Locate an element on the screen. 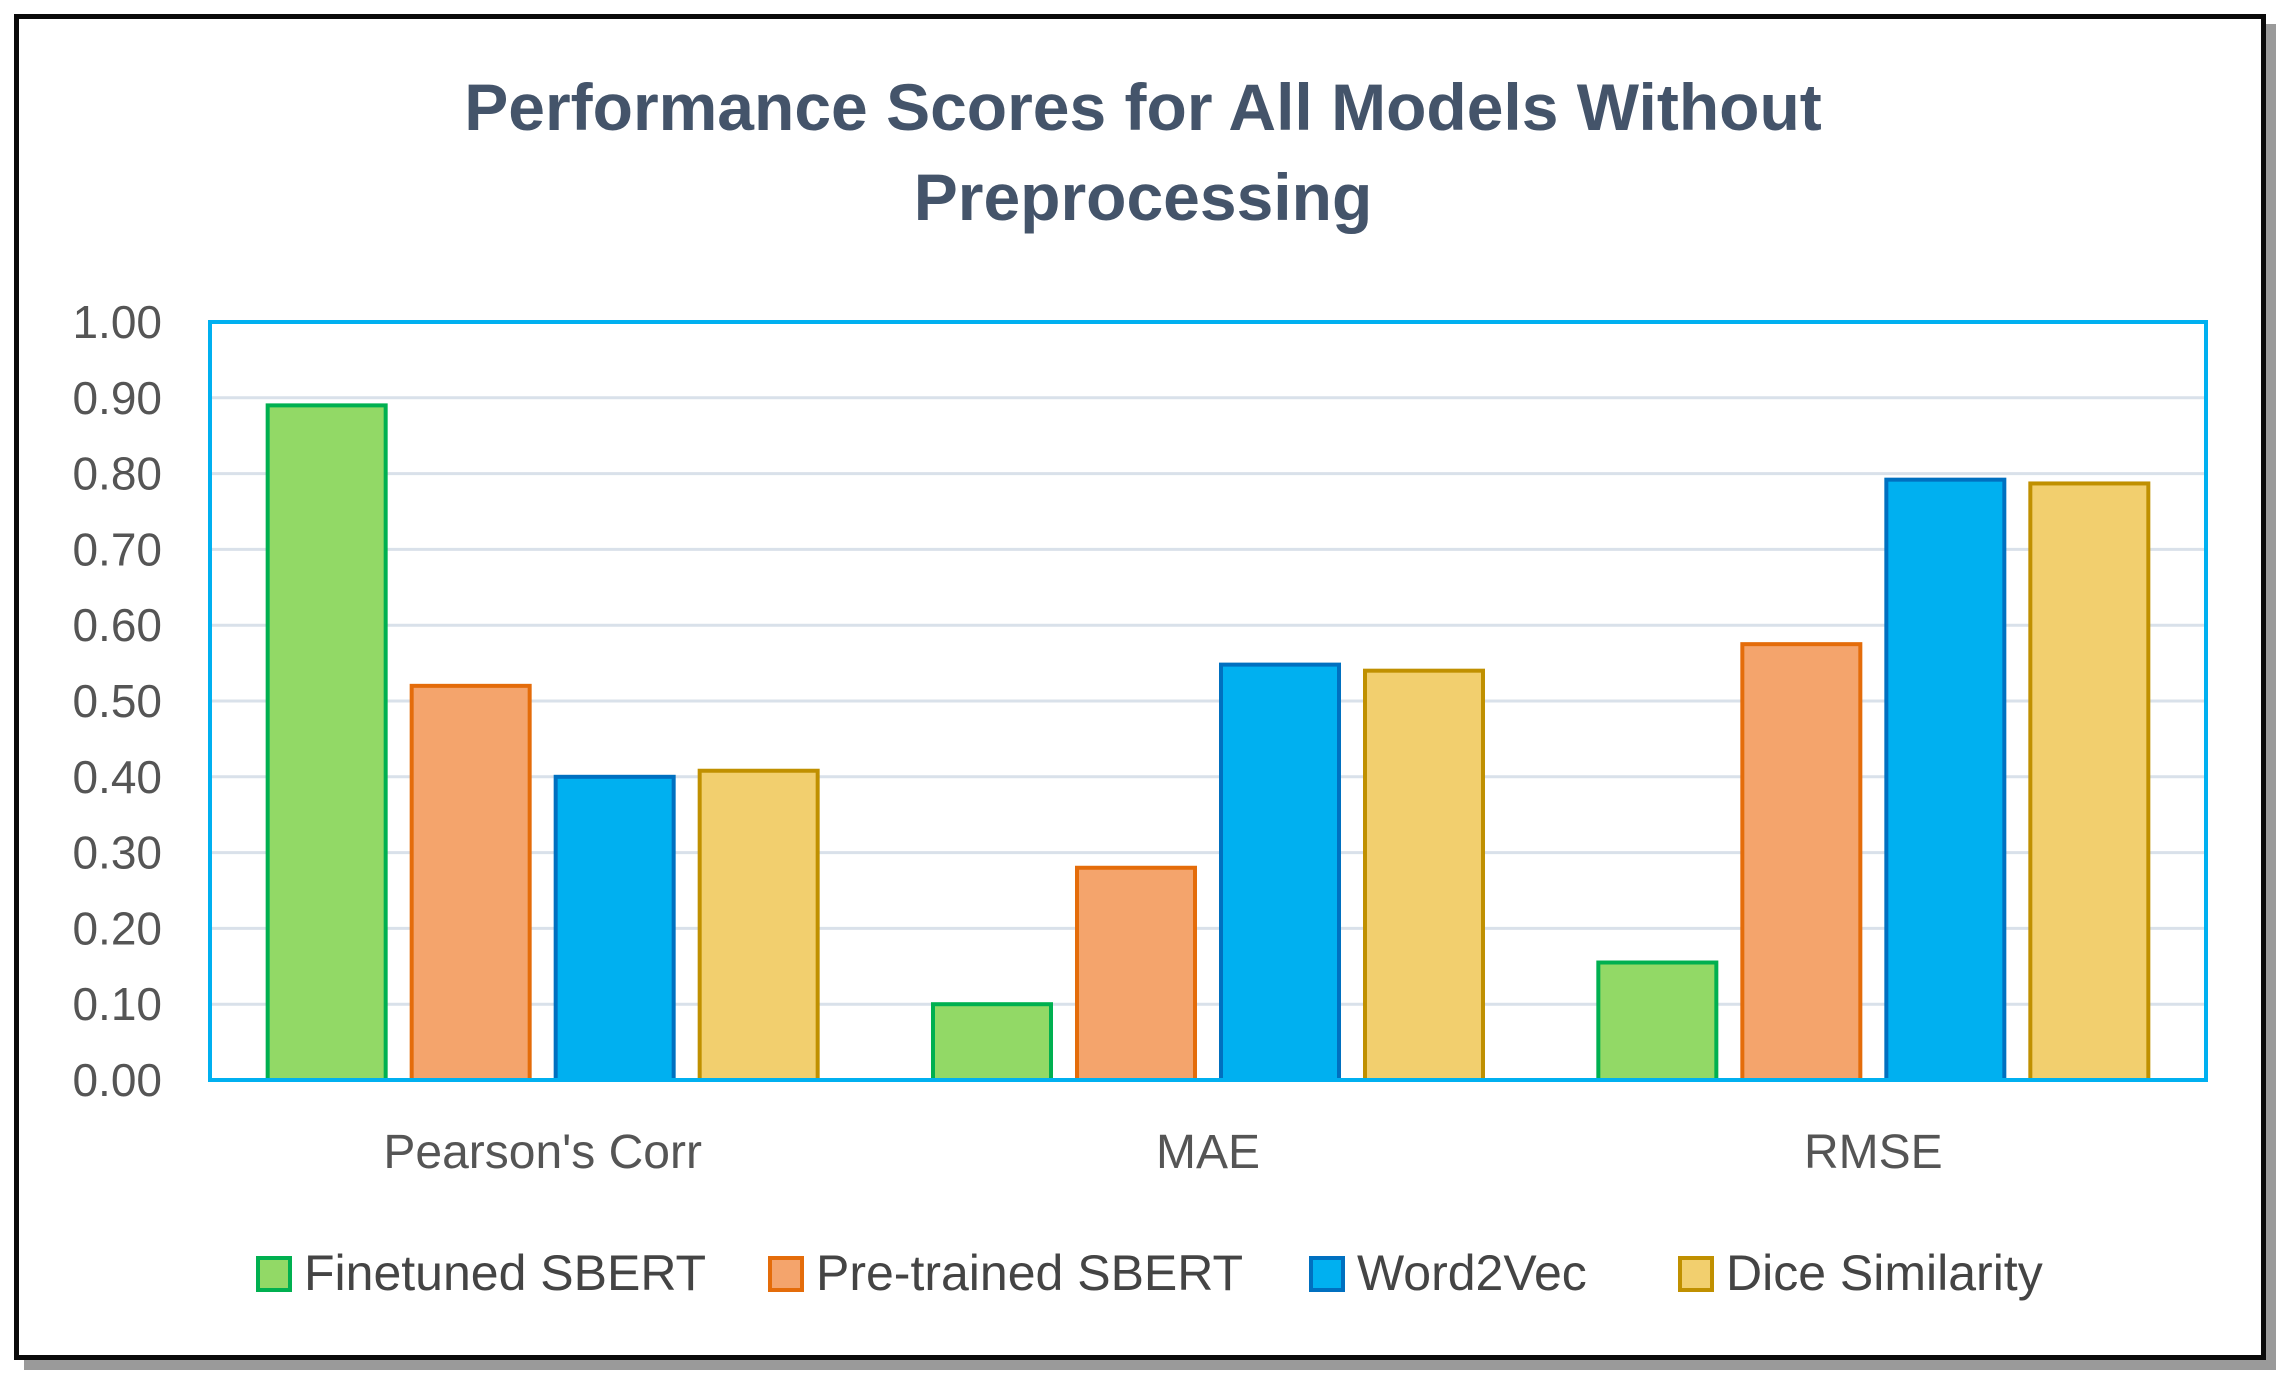 The width and height of the screenshot is (2288, 1379). y-tick-label: 1.00 is located at coordinates (117, 322).